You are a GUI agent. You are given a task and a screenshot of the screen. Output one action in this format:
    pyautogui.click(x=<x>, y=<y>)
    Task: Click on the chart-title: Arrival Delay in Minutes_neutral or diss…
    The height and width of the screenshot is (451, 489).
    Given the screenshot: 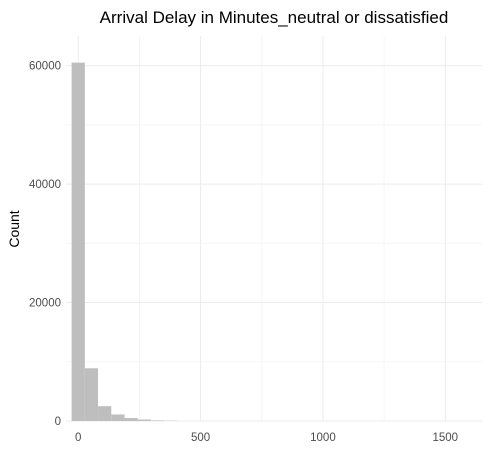 What is the action you would take?
    pyautogui.click(x=274, y=17)
    